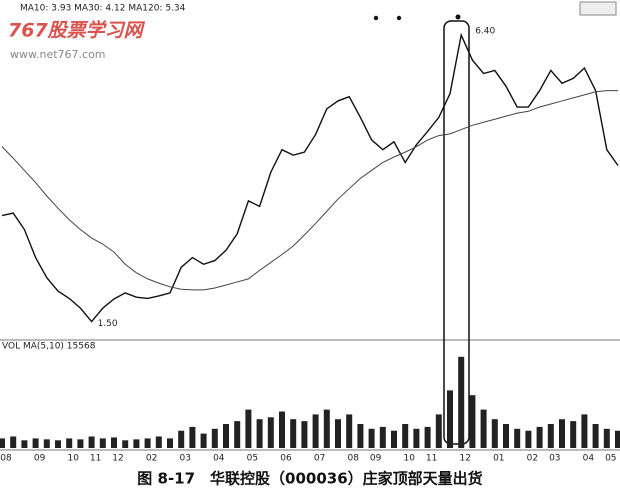 This screenshot has height=500, width=620. Describe the element at coordinates (103, 9) in the screenshot. I see `ma-legend: MA10: 3.93 MA30: 4.12 MA120: 5.34` at that location.